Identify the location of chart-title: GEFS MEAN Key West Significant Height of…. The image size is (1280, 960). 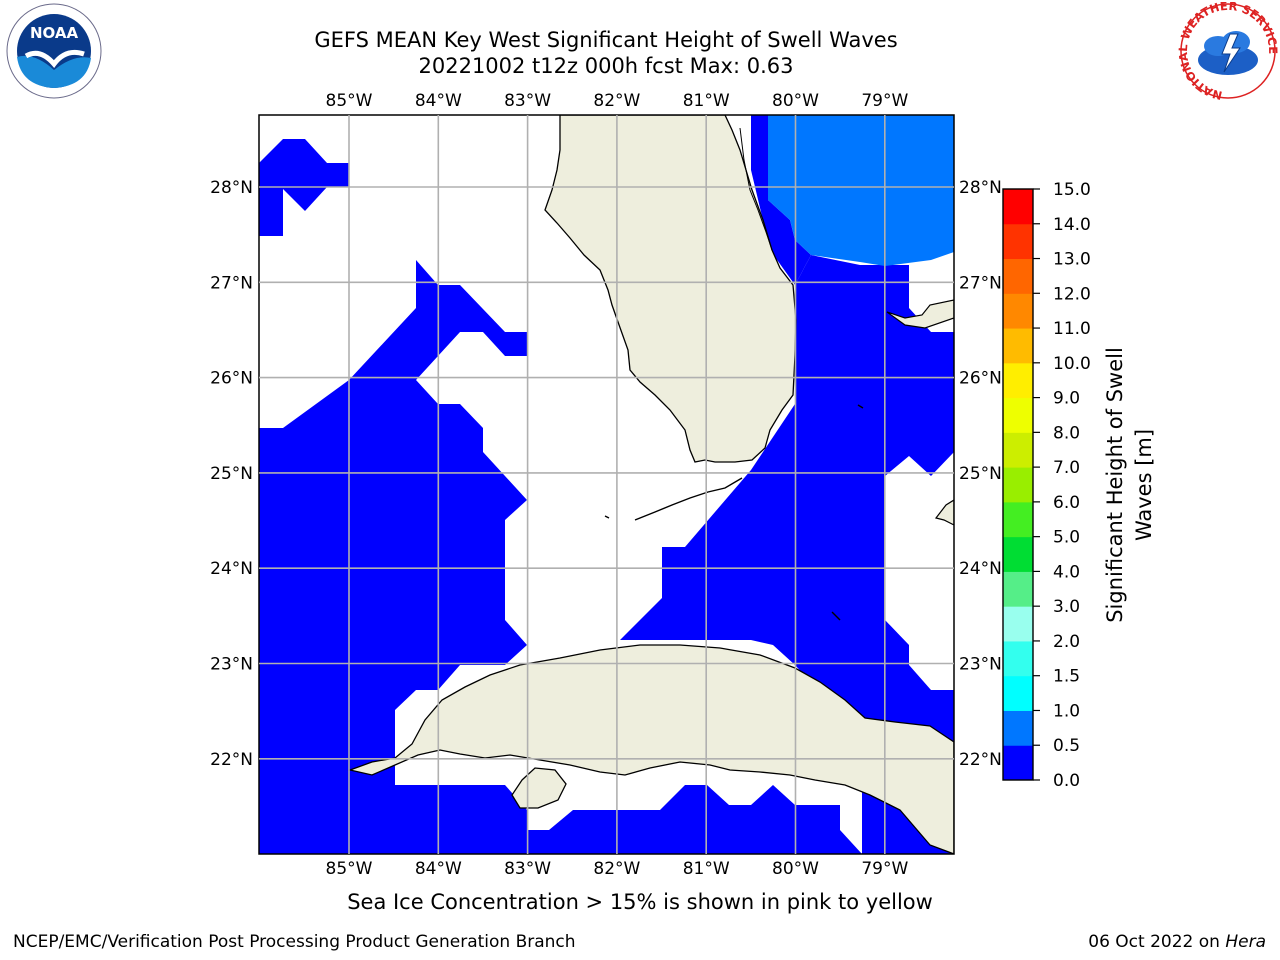
(606, 40).